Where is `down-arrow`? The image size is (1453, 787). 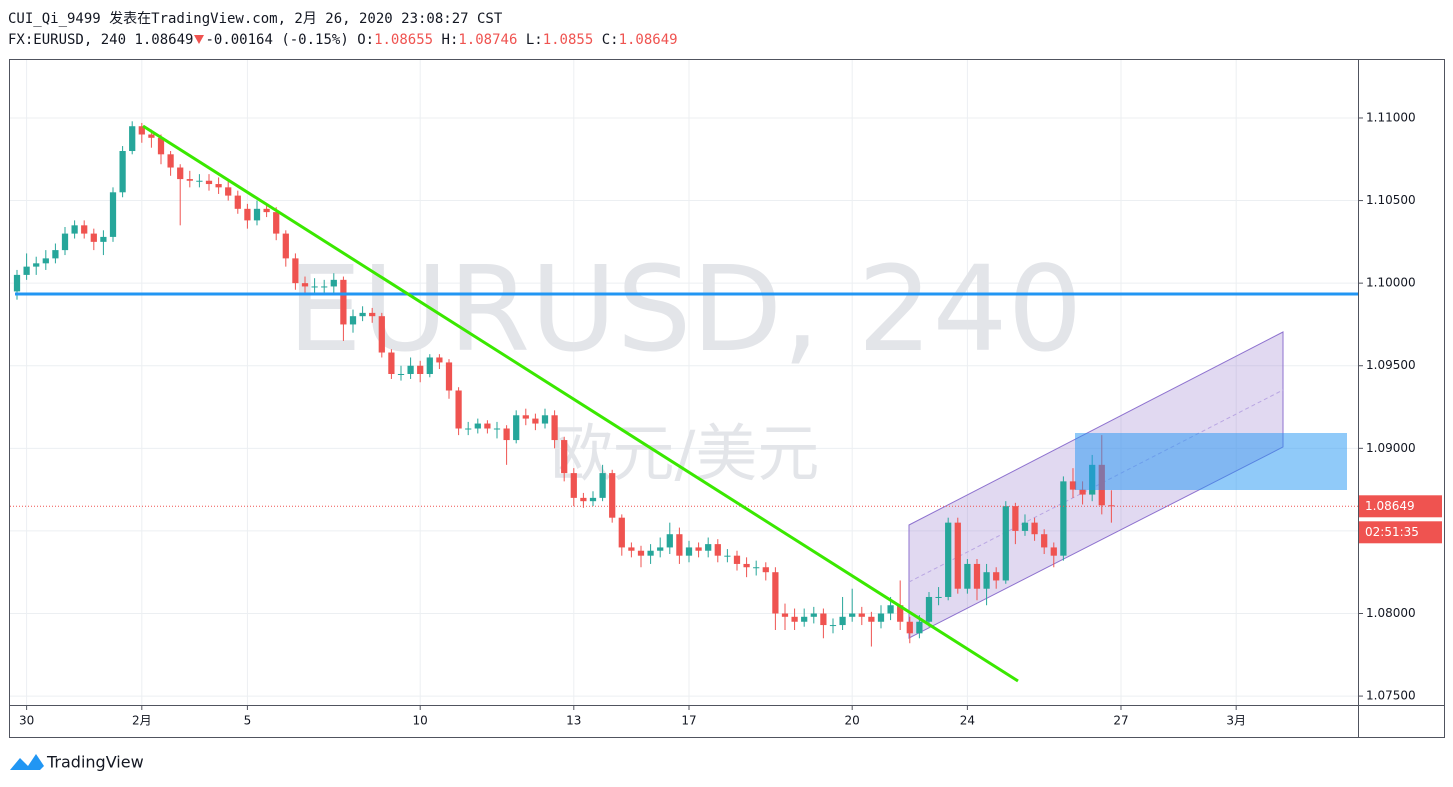 down-arrow is located at coordinates (199, 39).